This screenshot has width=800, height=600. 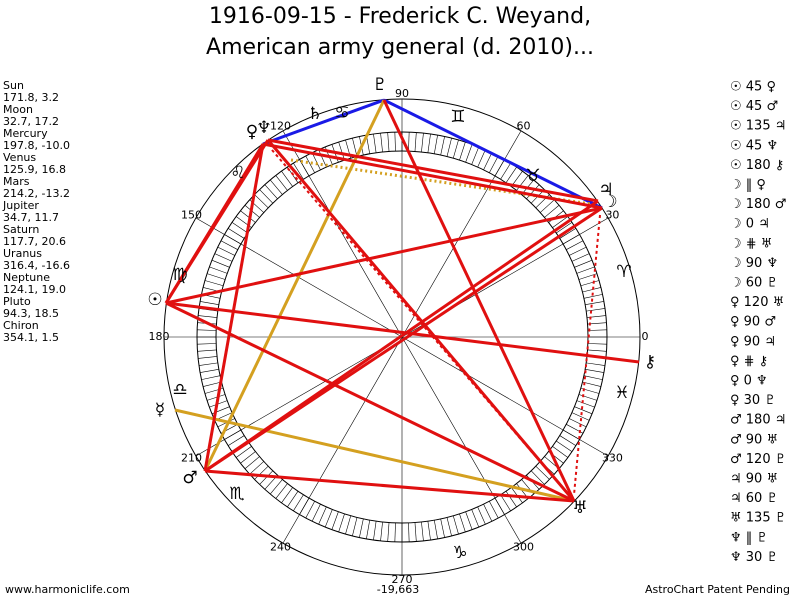 What do you see at coordinates (21, 229) in the screenshot?
I see `planet-name: Saturn` at bounding box center [21, 229].